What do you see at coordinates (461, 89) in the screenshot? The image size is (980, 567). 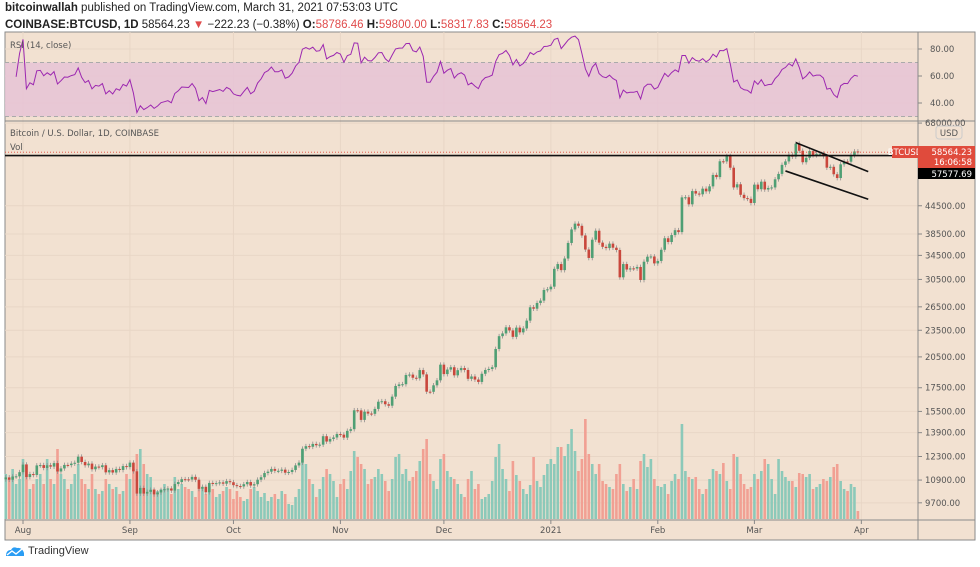 I see `rsi-band` at bounding box center [461, 89].